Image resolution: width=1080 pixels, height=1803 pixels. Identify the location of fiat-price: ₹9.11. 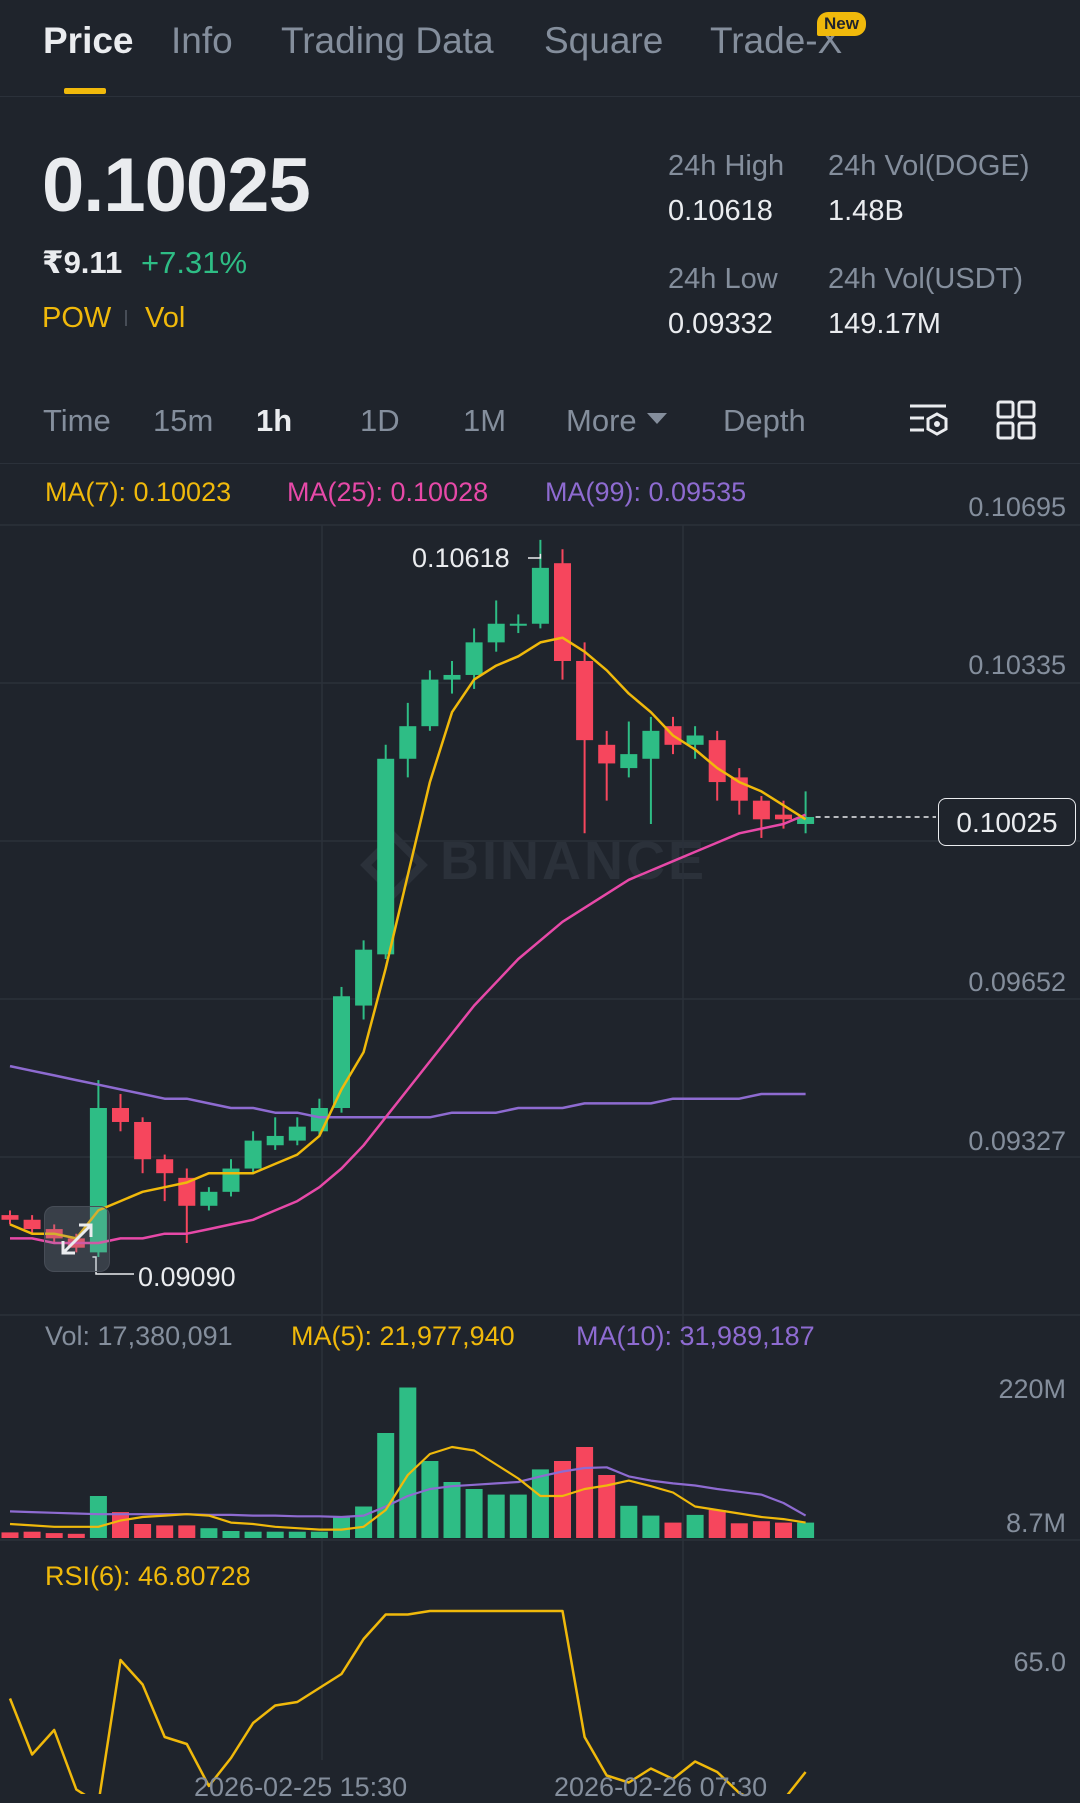
(82, 262).